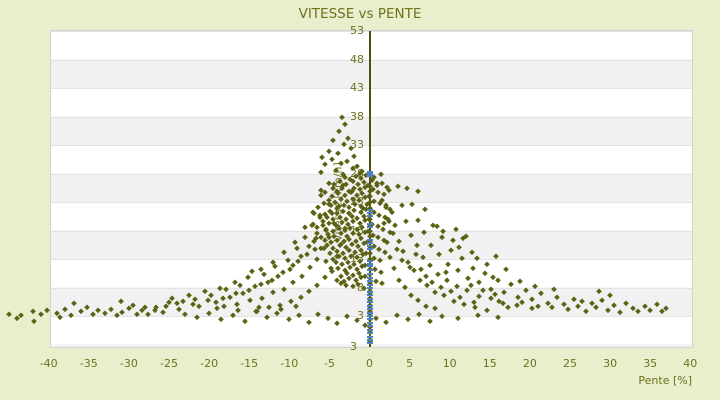 This screenshot has width=720, height=400. I want to click on y-tick-label: 53, so click(357, 30).